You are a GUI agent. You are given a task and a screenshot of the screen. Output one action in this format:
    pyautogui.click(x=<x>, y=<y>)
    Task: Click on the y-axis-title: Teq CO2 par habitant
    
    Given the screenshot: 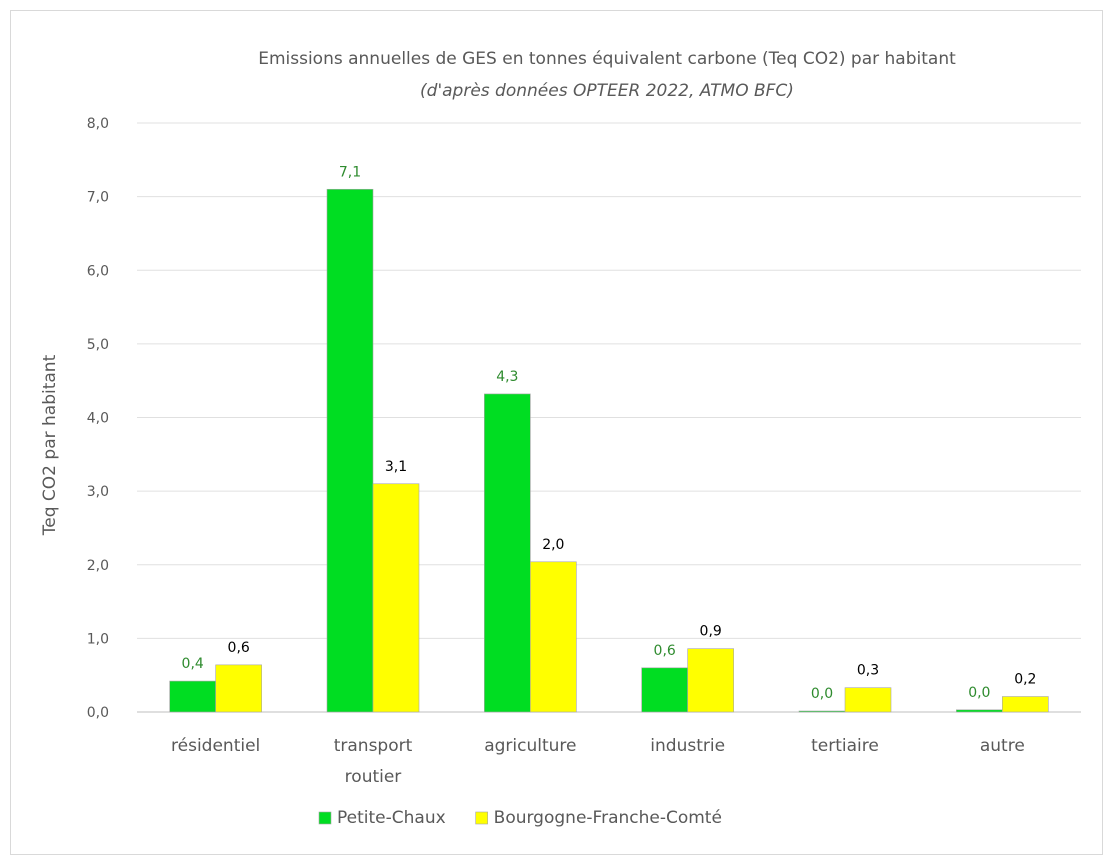 What is the action you would take?
    pyautogui.click(x=50, y=445)
    